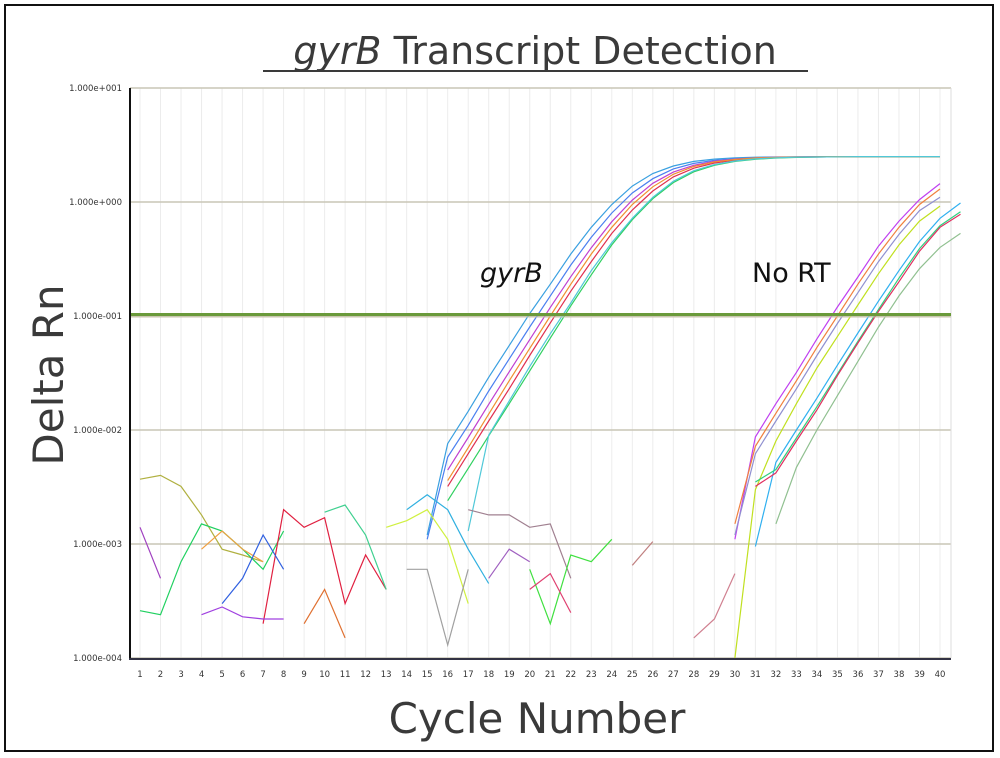 The image size is (1000, 758). What do you see at coordinates (509, 675) in the screenshot?
I see `x-tick-label: 19` at bounding box center [509, 675].